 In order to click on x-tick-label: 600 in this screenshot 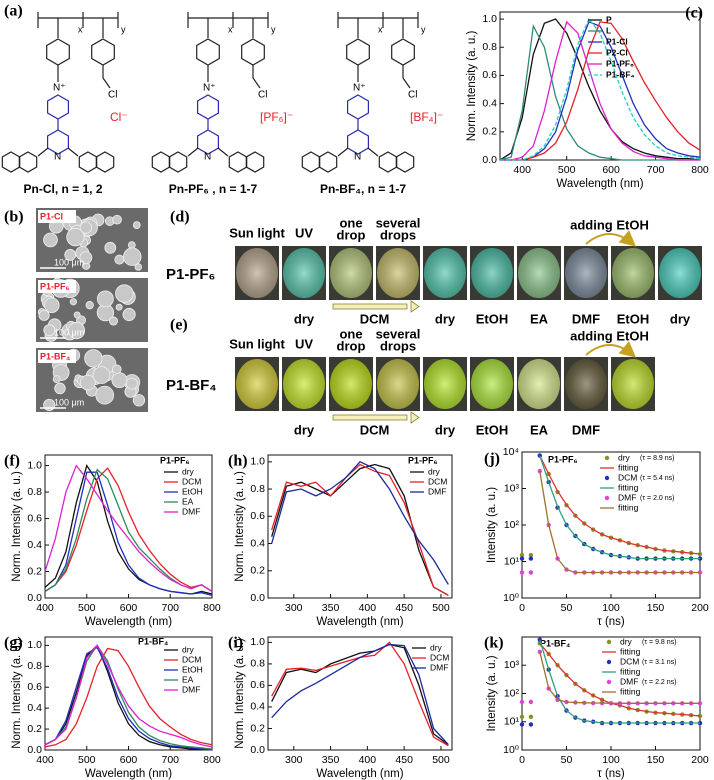, I will do `click(129, 608)`.